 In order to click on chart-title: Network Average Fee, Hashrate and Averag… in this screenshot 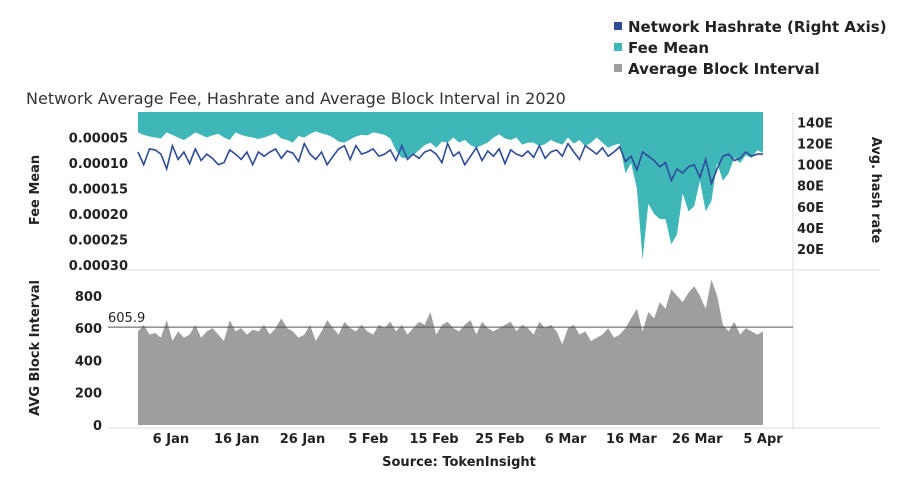, I will do `click(296, 98)`.